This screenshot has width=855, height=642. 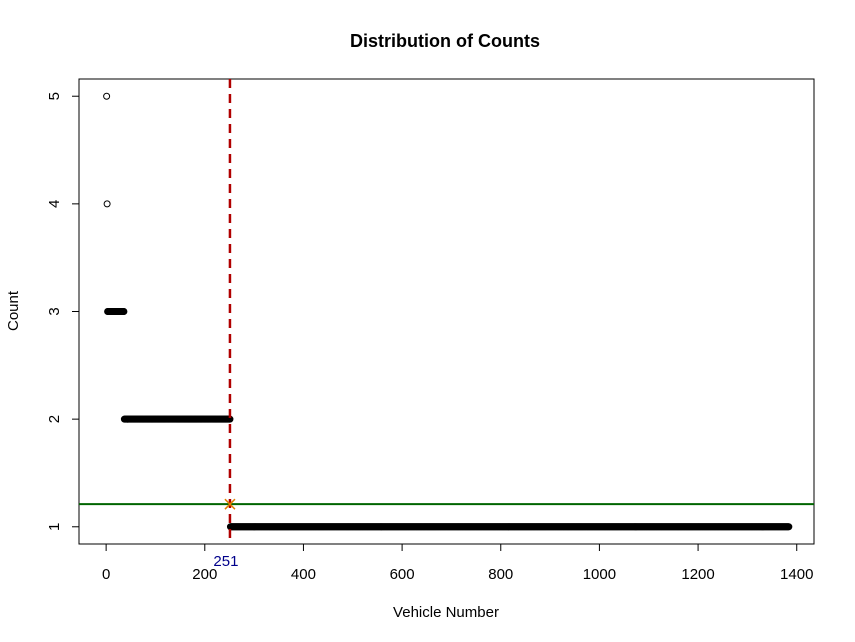 What do you see at coordinates (230, 504) in the screenshot?
I see `intersection-x-marker` at bounding box center [230, 504].